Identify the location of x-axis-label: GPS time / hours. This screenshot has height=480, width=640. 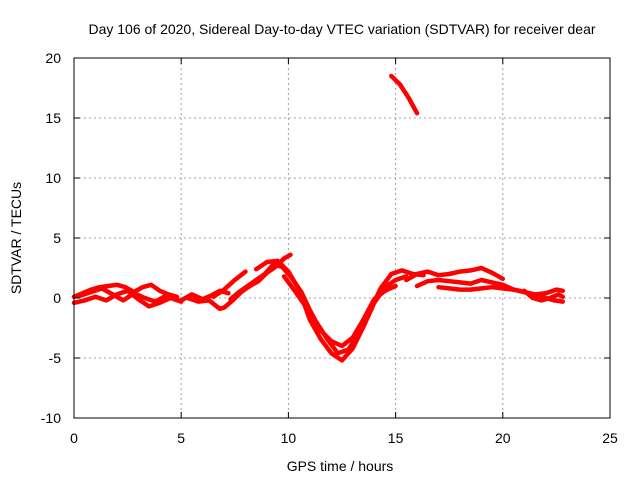
(340, 466).